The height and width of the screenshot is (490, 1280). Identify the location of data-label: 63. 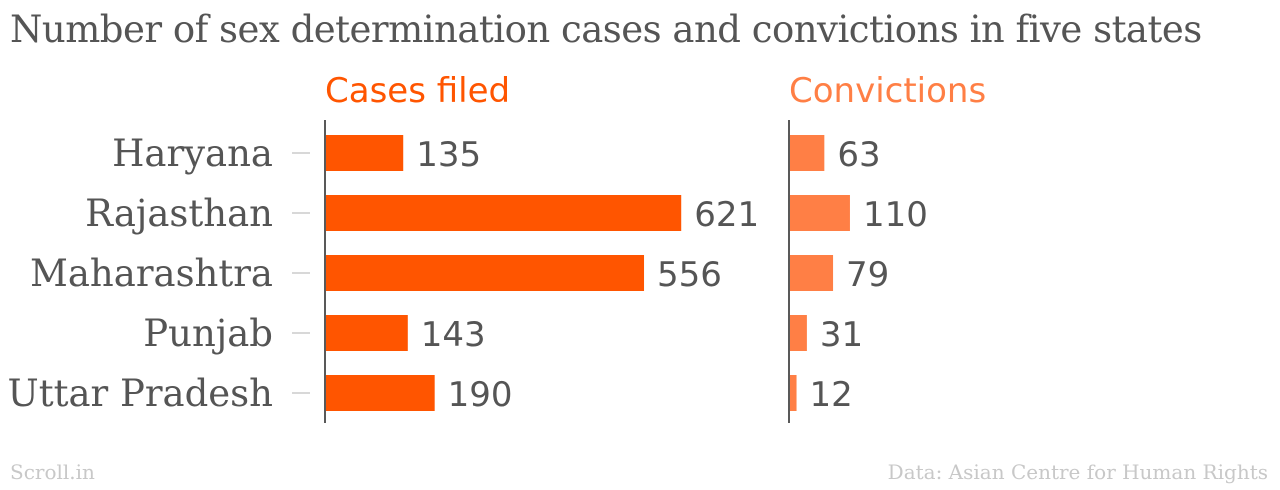
(858, 155).